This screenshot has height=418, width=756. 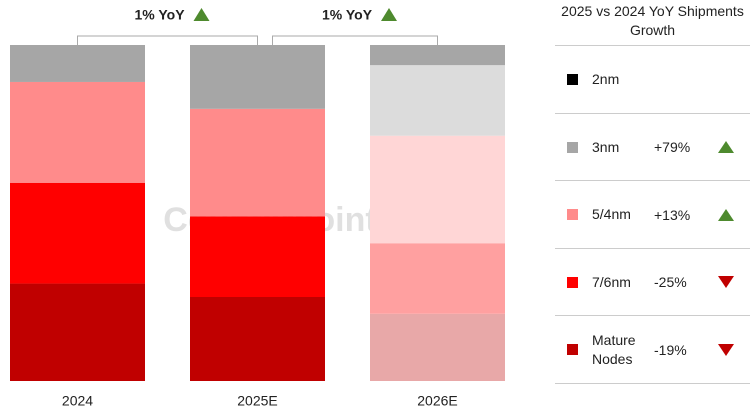 What do you see at coordinates (606, 146) in the screenshot?
I see `legend-label: 3nm` at bounding box center [606, 146].